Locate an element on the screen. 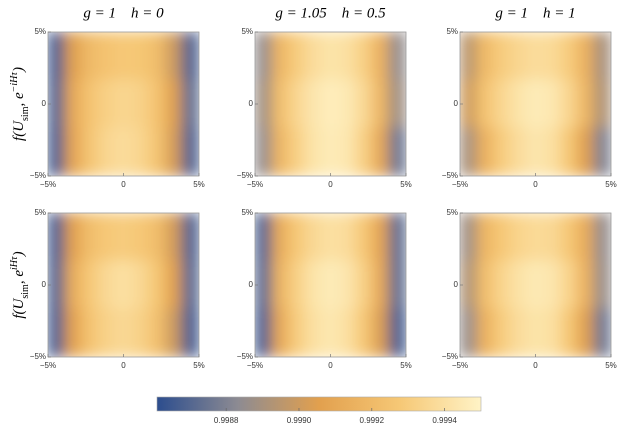 This screenshot has height=431, width=623. row-label-part: ) is located at coordinates (19, 70).